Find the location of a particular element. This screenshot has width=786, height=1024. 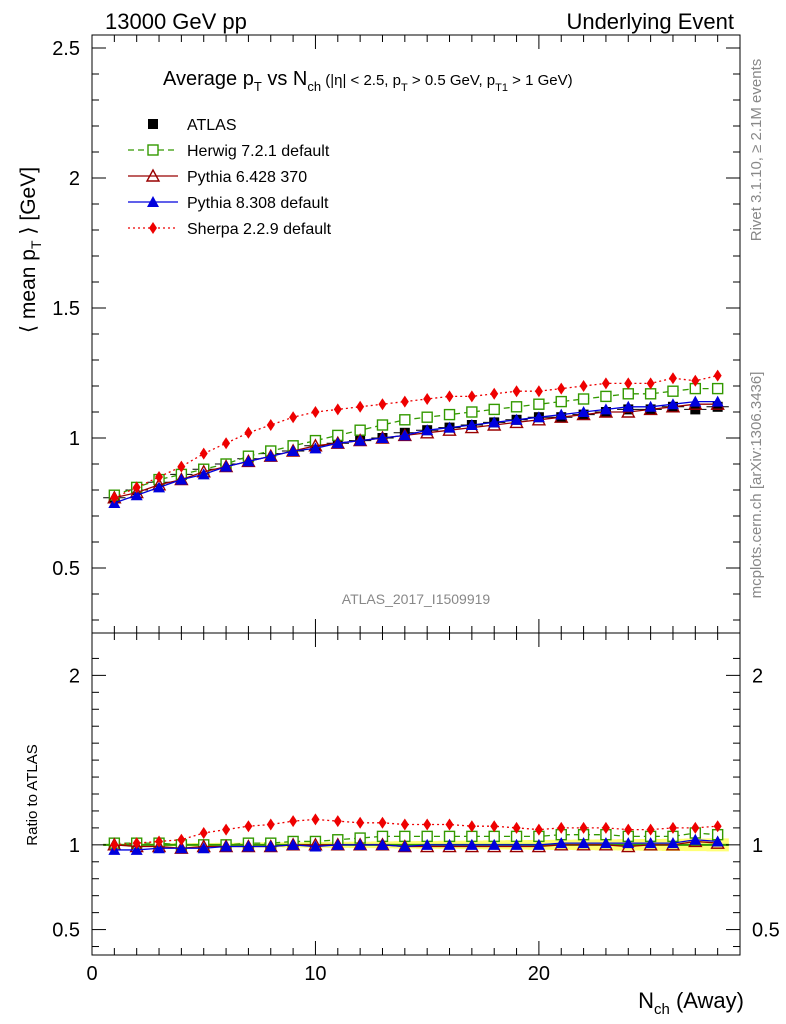

analysis-watermark: ATLAS_2017_I1509919 is located at coordinates (416, 599).